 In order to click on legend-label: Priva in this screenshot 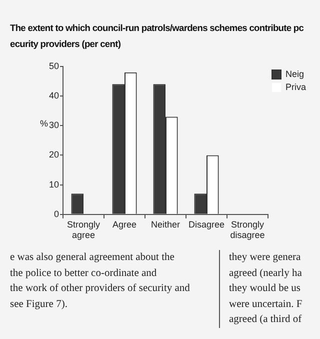, I will do `click(295, 87)`.